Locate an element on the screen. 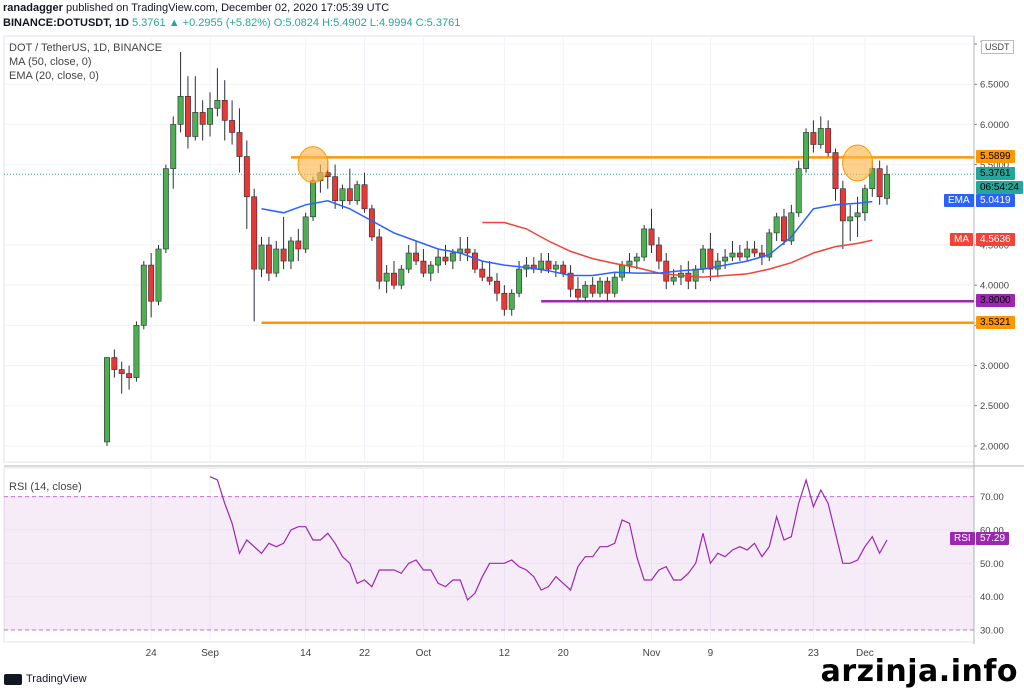 The width and height of the screenshot is (1024, 691). y-tick-label: 2.5000 is located at coordinates (994, 406).